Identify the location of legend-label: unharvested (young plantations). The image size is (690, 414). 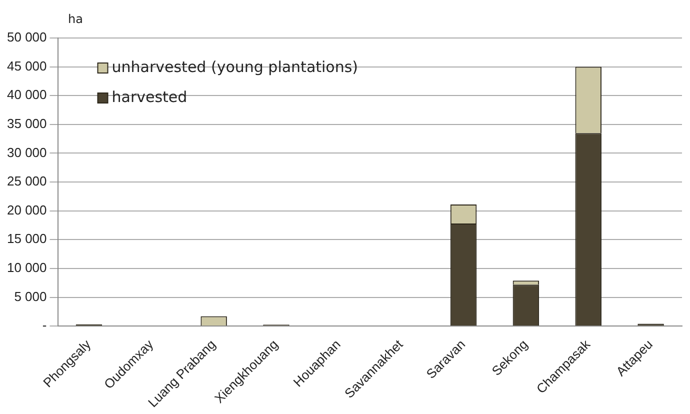
(235, 67).